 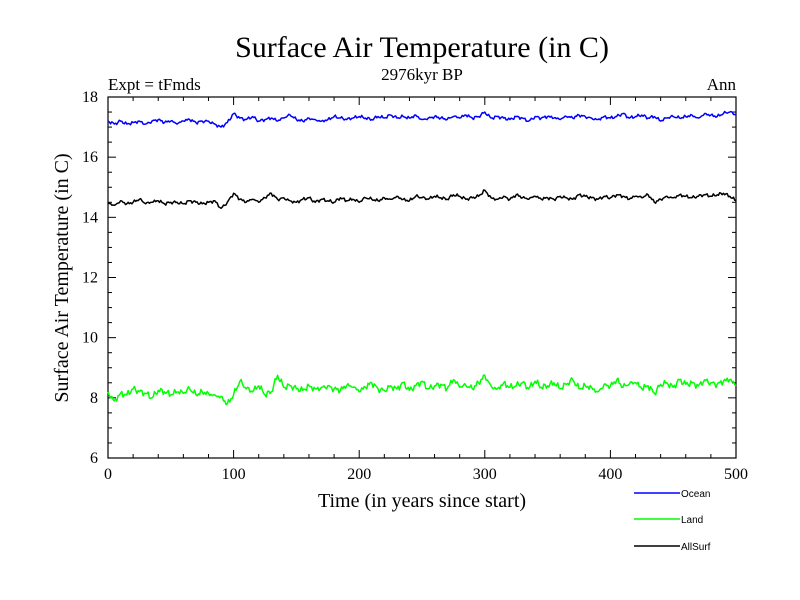 What do you see at coordinates (422, 74) in the screenshot?
I see `chart-subtitle: 2976kyr BP` at bounding box center [422, 74].